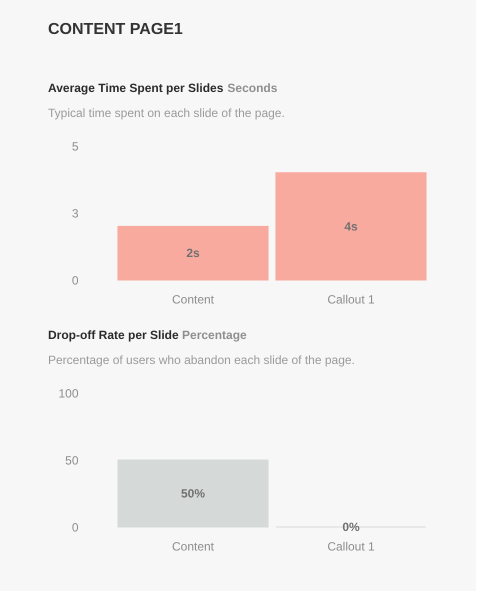  I want to click on data-label: 2s, so click(193, 253).